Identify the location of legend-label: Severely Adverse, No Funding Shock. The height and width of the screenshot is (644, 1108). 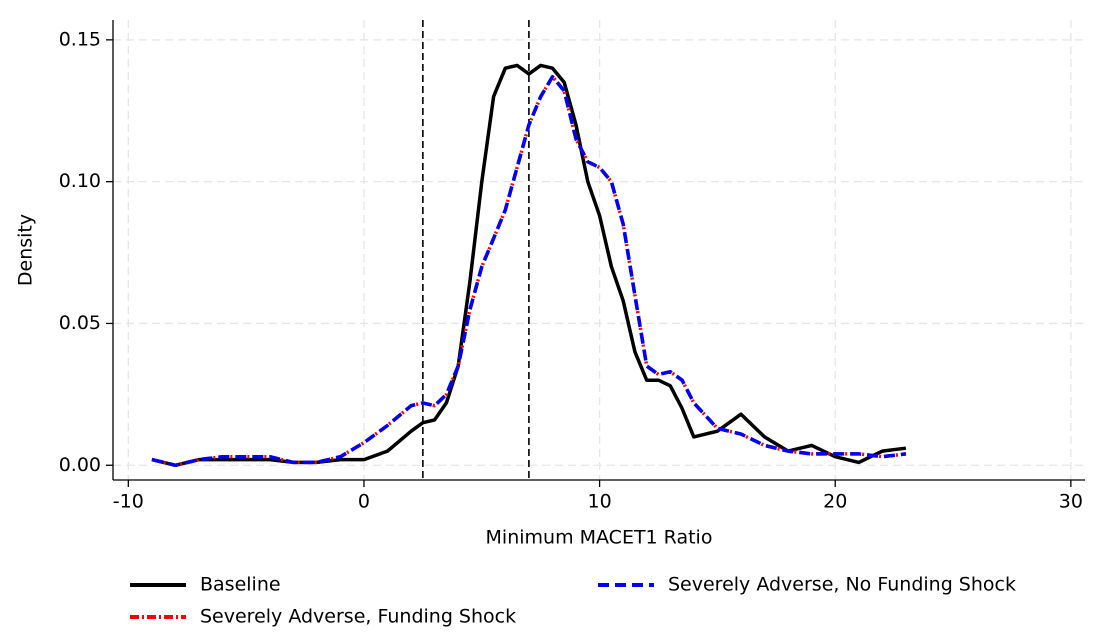
(842, 585).